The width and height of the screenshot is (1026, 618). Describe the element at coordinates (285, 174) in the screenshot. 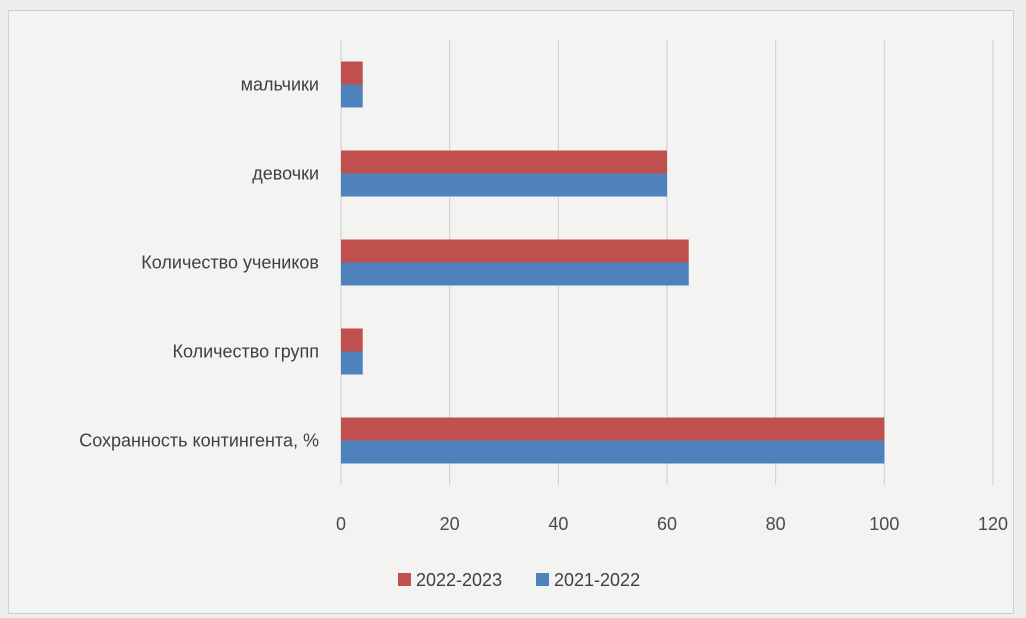

I see `category-label: девочки` at that location.